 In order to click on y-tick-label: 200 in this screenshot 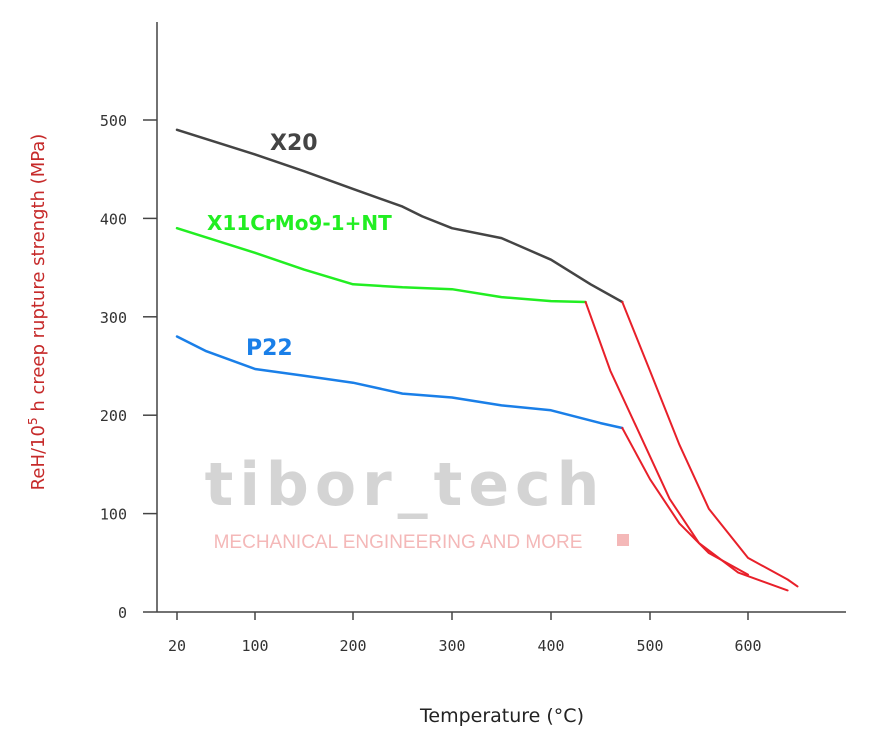, I will do `click(113, 416)`.